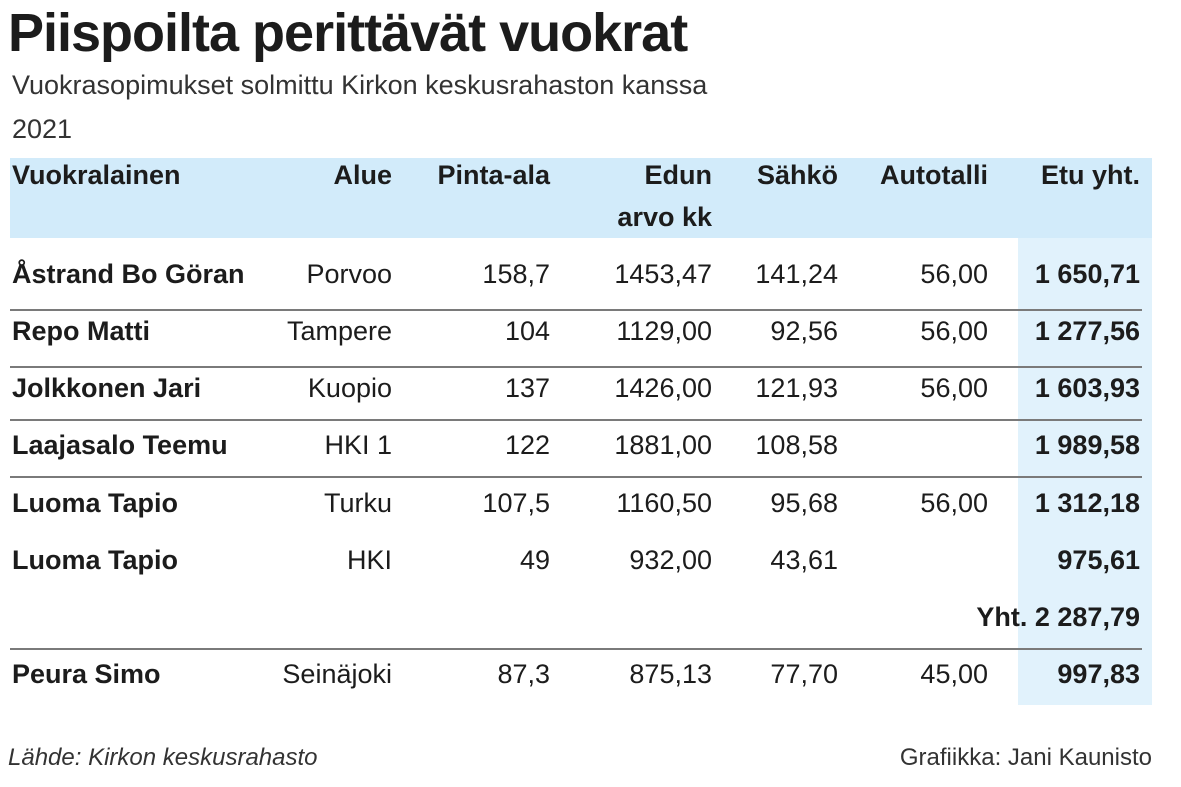  What do you see at coordinates (337, 674) in the screenshot?
I see `table-cell: Seinäjoki` at bounding box center [337, 674].